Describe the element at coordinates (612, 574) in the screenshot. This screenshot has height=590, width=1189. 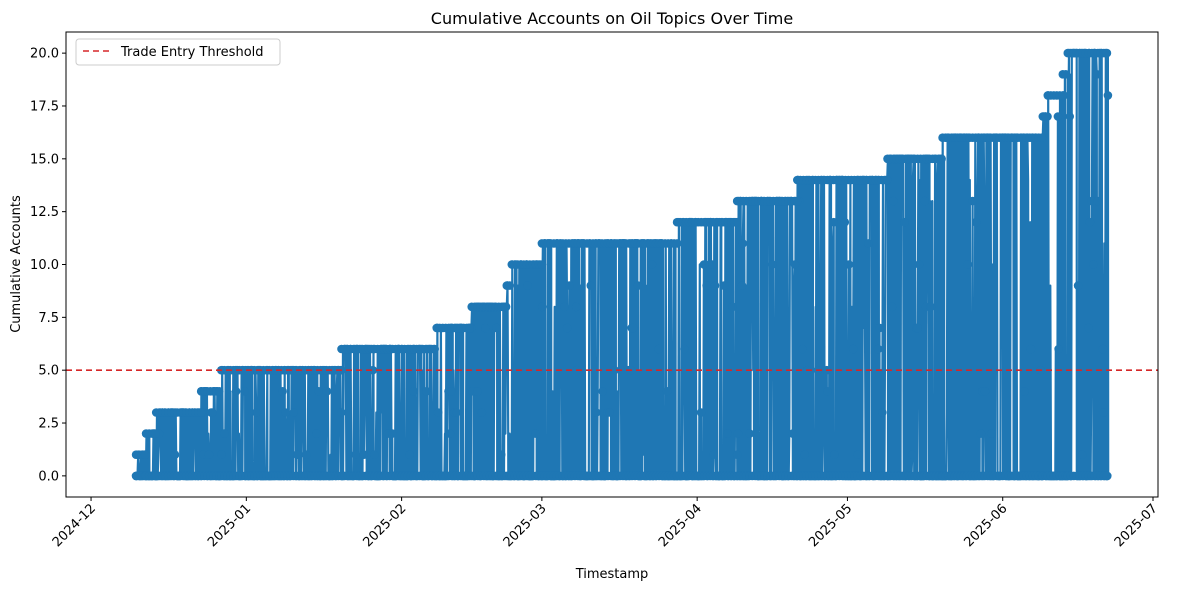
I see `x-axis-label: Timestamp` at that location.